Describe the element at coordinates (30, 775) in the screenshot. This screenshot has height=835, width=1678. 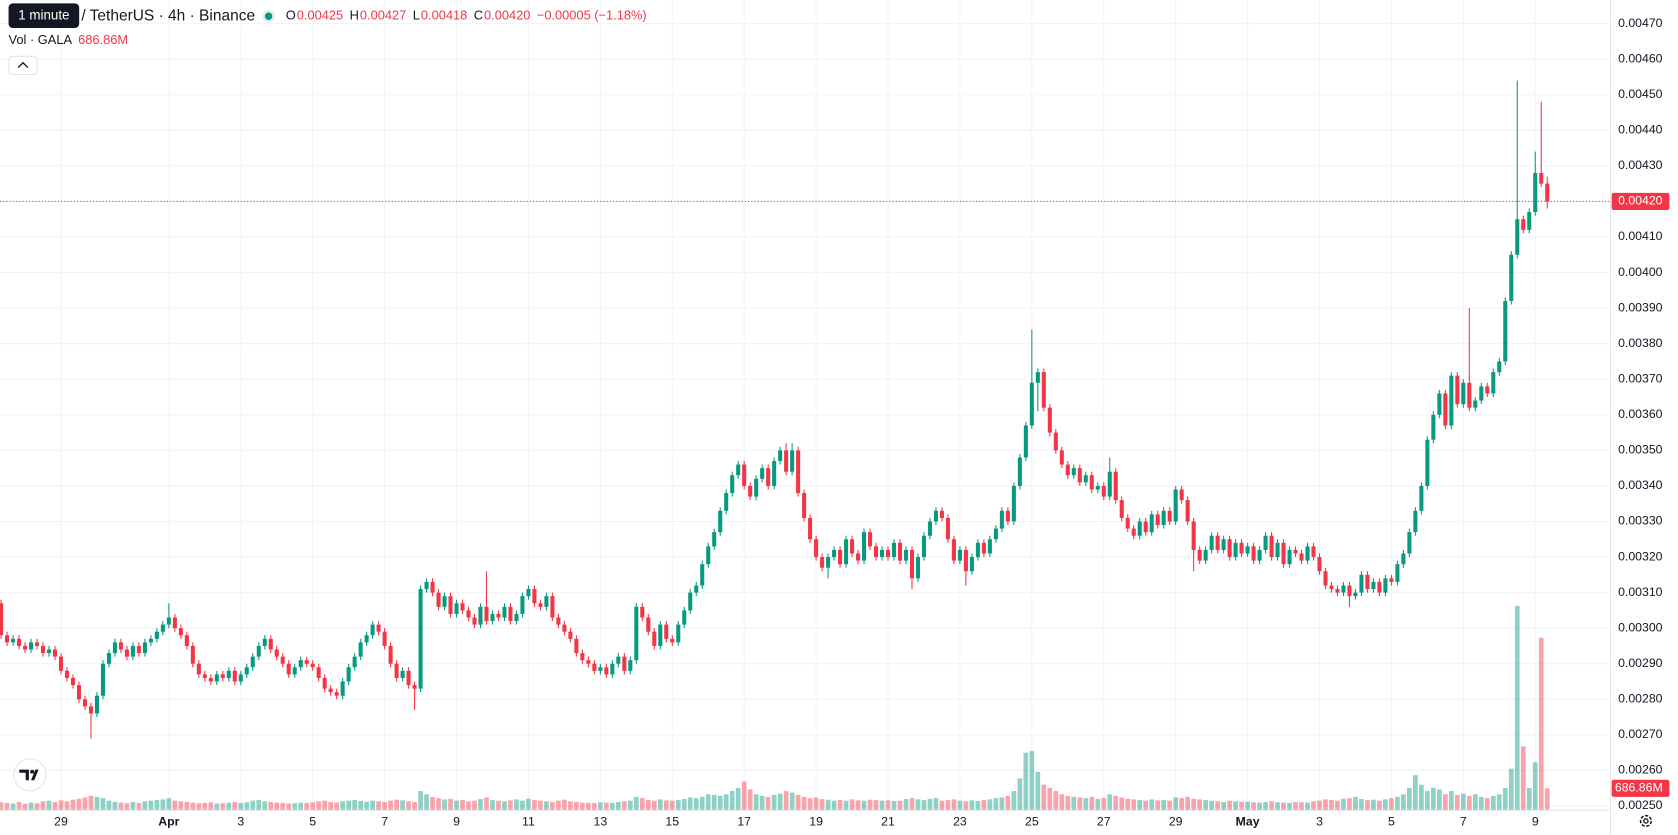
I see `logo` at that location.